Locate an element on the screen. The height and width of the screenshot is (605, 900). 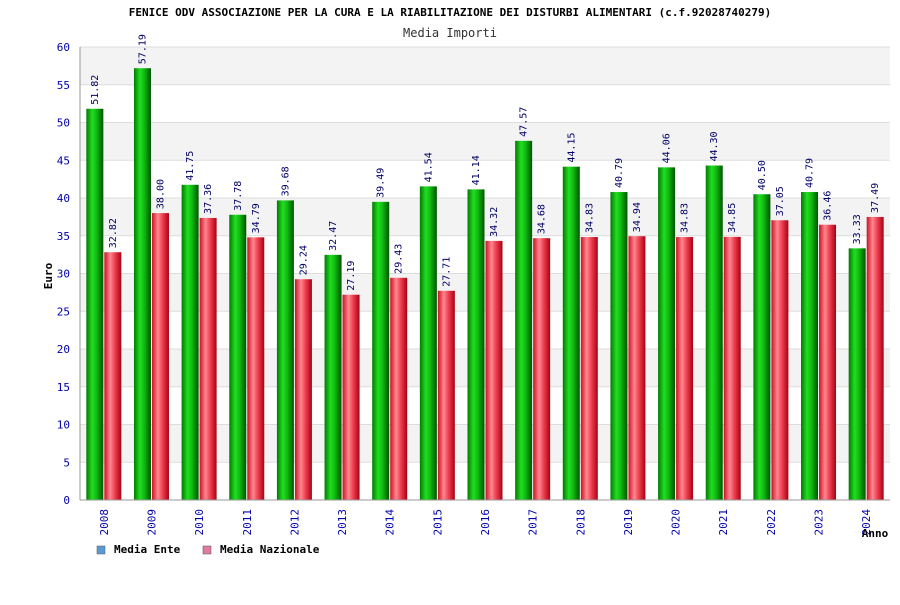
y-tick-label: 60 is located at coordinates (63, 47).